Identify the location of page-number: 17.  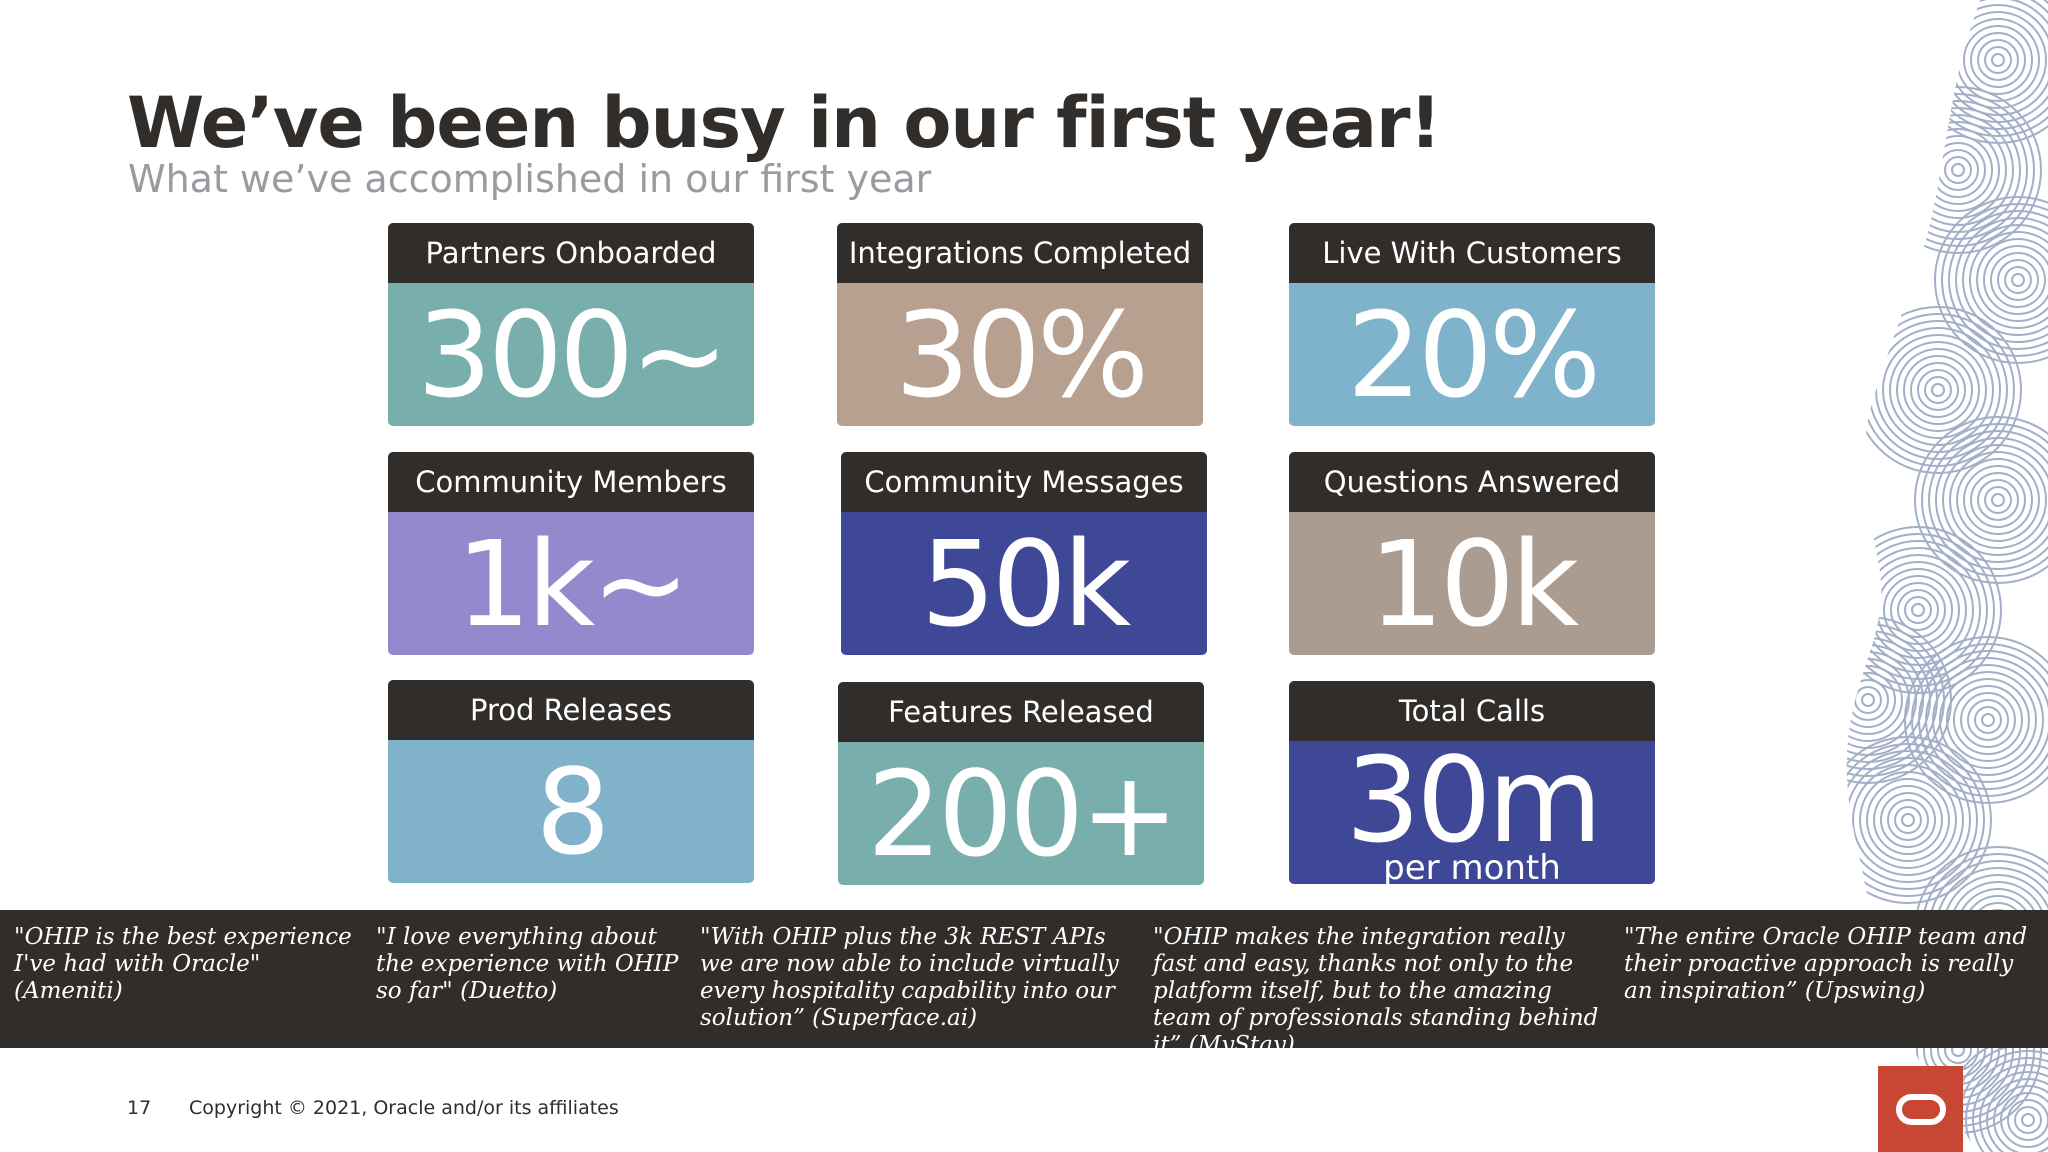
(139, 1108).